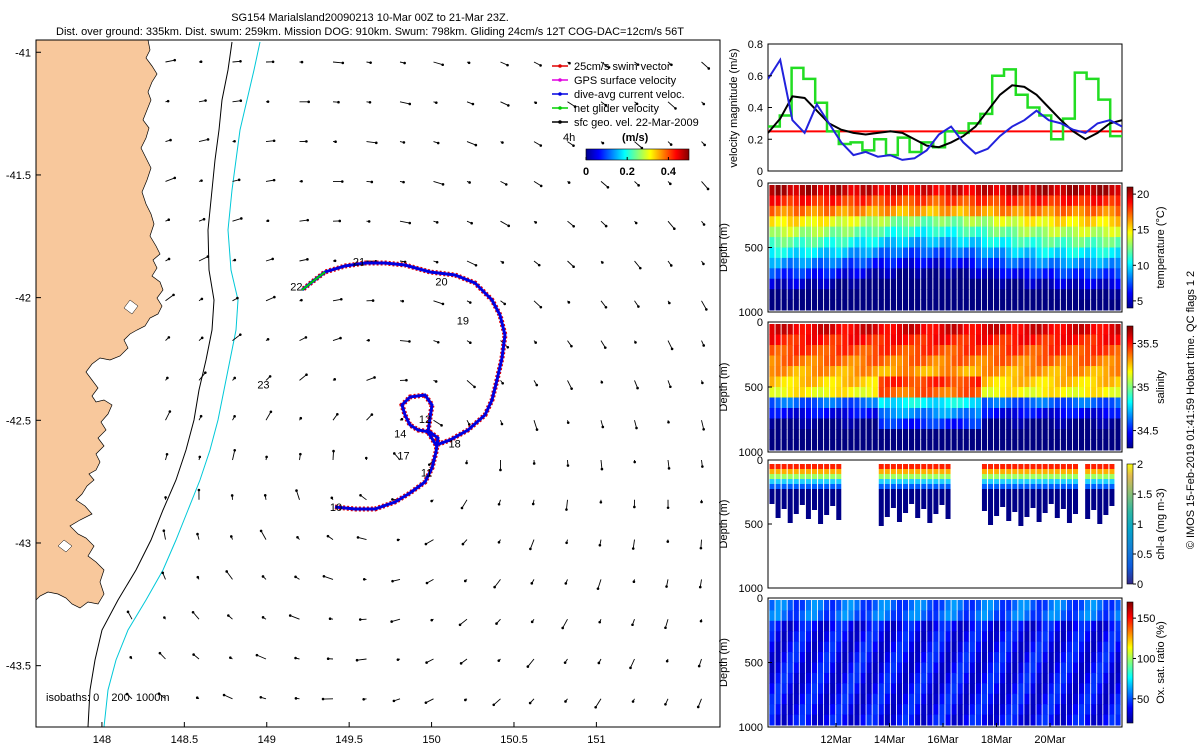 This screenshot has width=1200, height=750. What do you see at coordinates (1161, 247) in the screenshot?
I see `colorbar-label: temperature (°C)` at bounding box center [1161, 247].